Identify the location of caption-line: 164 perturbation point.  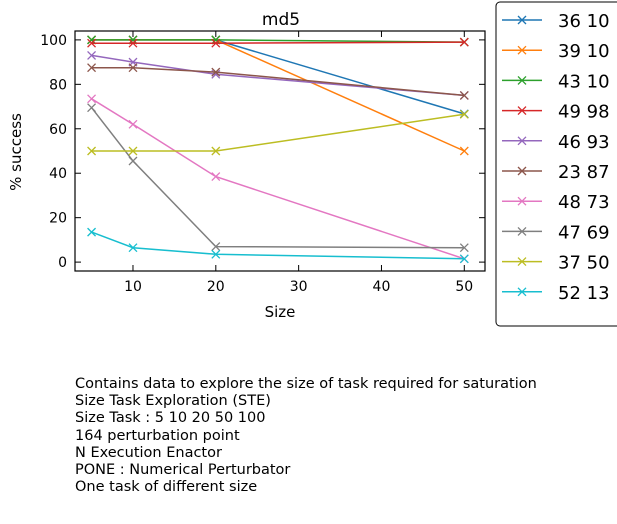
(157, 435).